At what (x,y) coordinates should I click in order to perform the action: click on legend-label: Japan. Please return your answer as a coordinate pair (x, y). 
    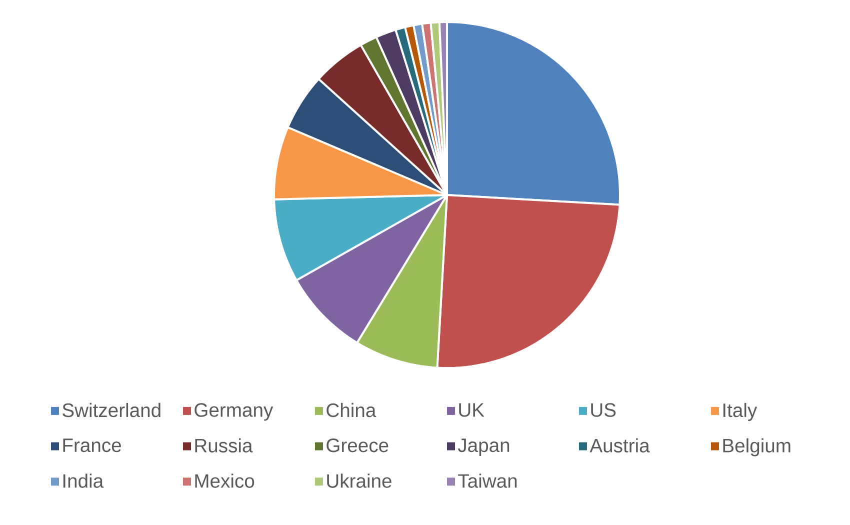
    Looking at the image, I should click on (484, 447).